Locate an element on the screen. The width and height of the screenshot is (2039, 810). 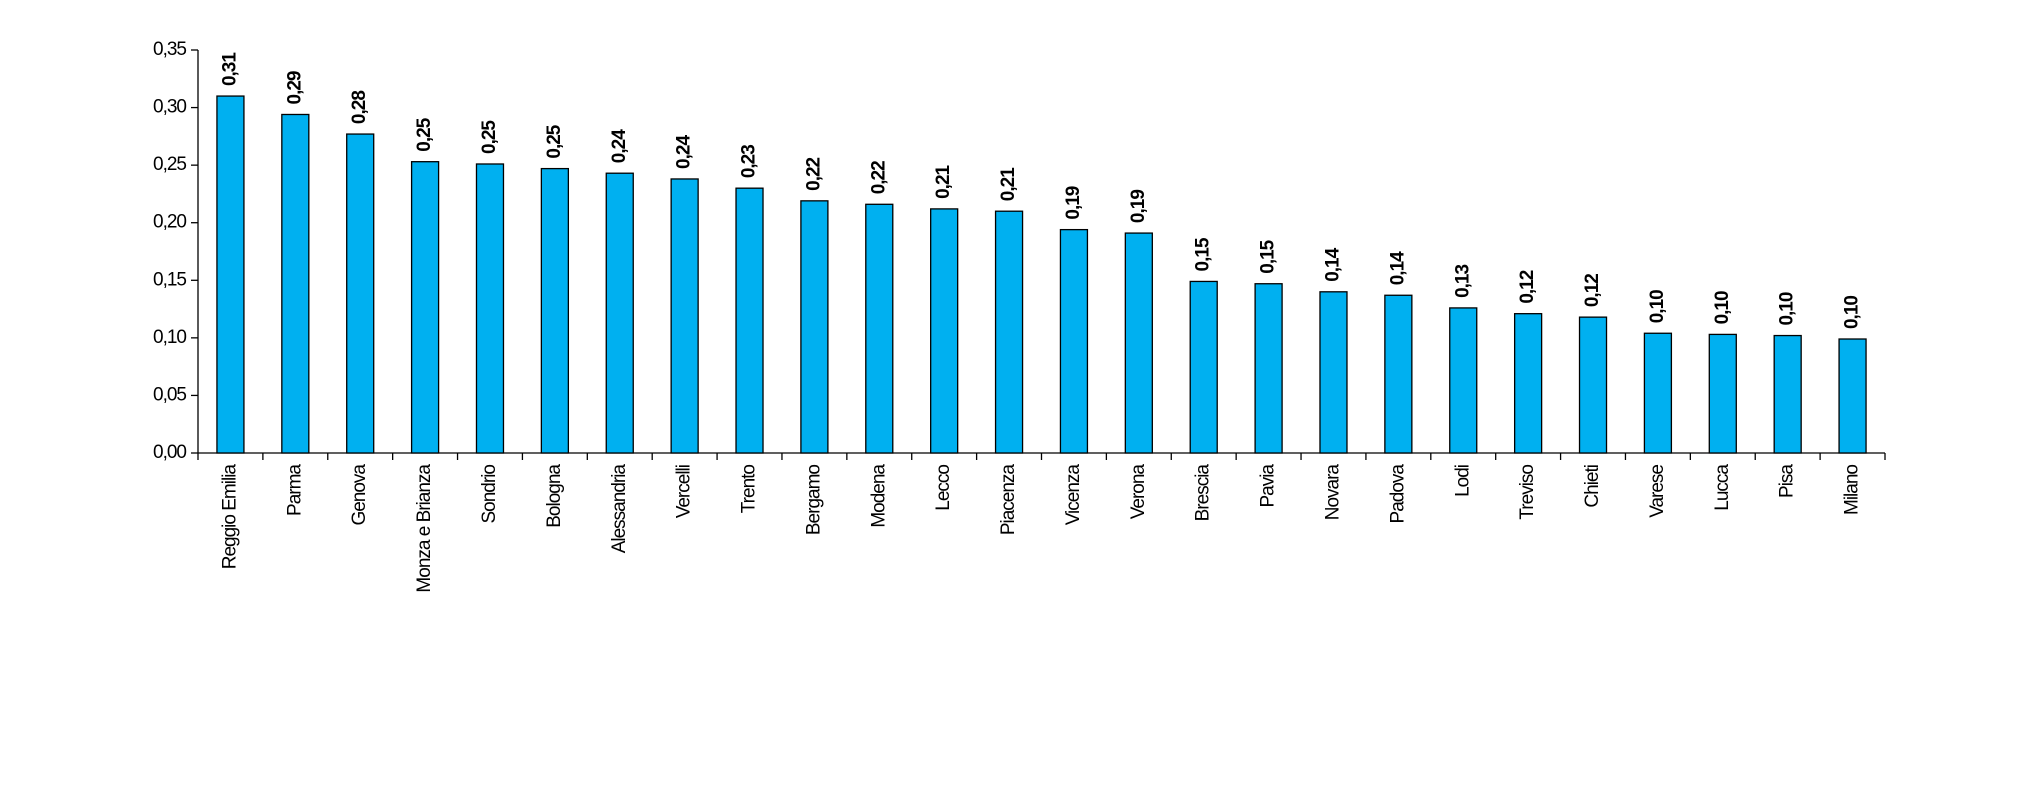
x-tick-label: Reggio Emilia is located at coordinates (229, 517).